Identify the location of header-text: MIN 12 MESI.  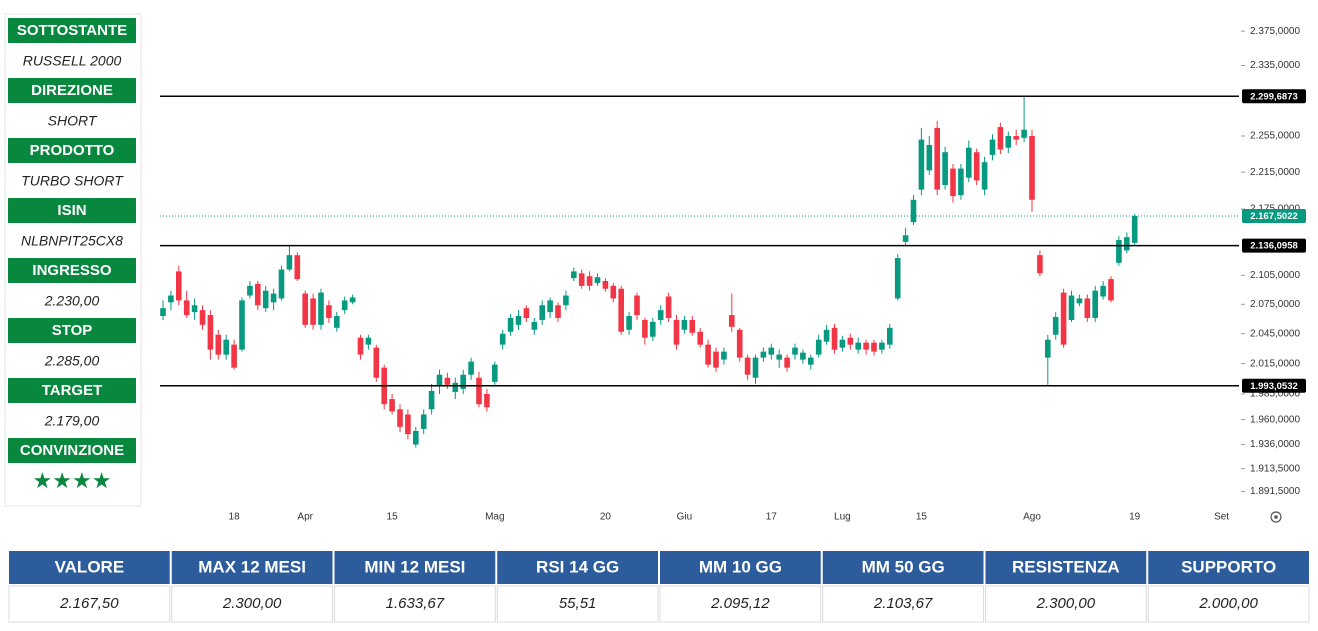
(414, 566).